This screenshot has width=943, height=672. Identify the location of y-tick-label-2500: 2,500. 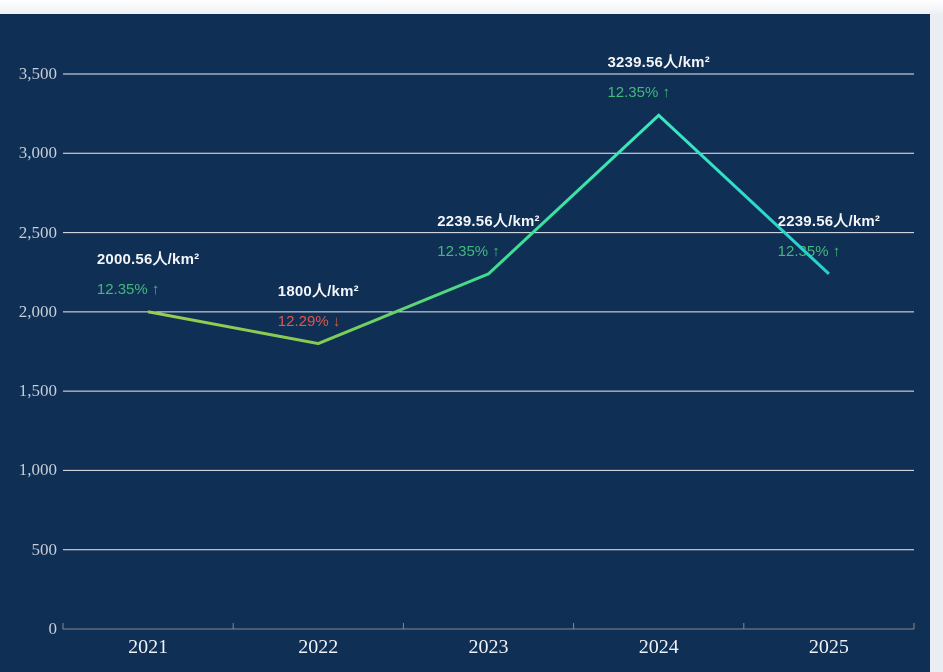
(37, 232).